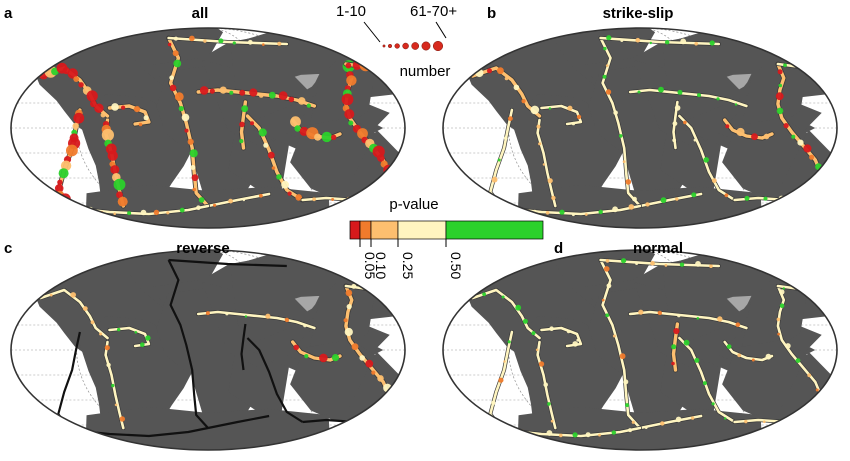 This screenshot has width=850, height=461. I want to click on size-legend-min-pointer, so click(372, 32).